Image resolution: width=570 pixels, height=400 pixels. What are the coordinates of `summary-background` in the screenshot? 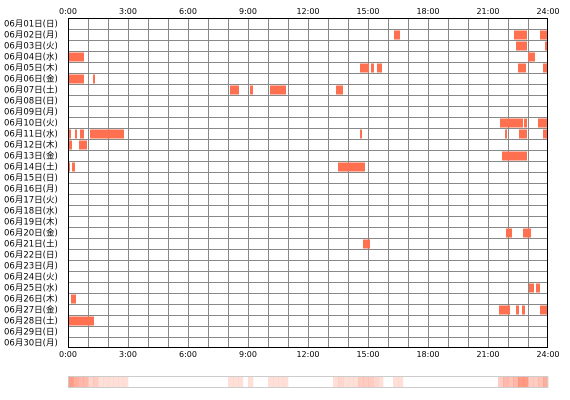 It's located at (308, 382).